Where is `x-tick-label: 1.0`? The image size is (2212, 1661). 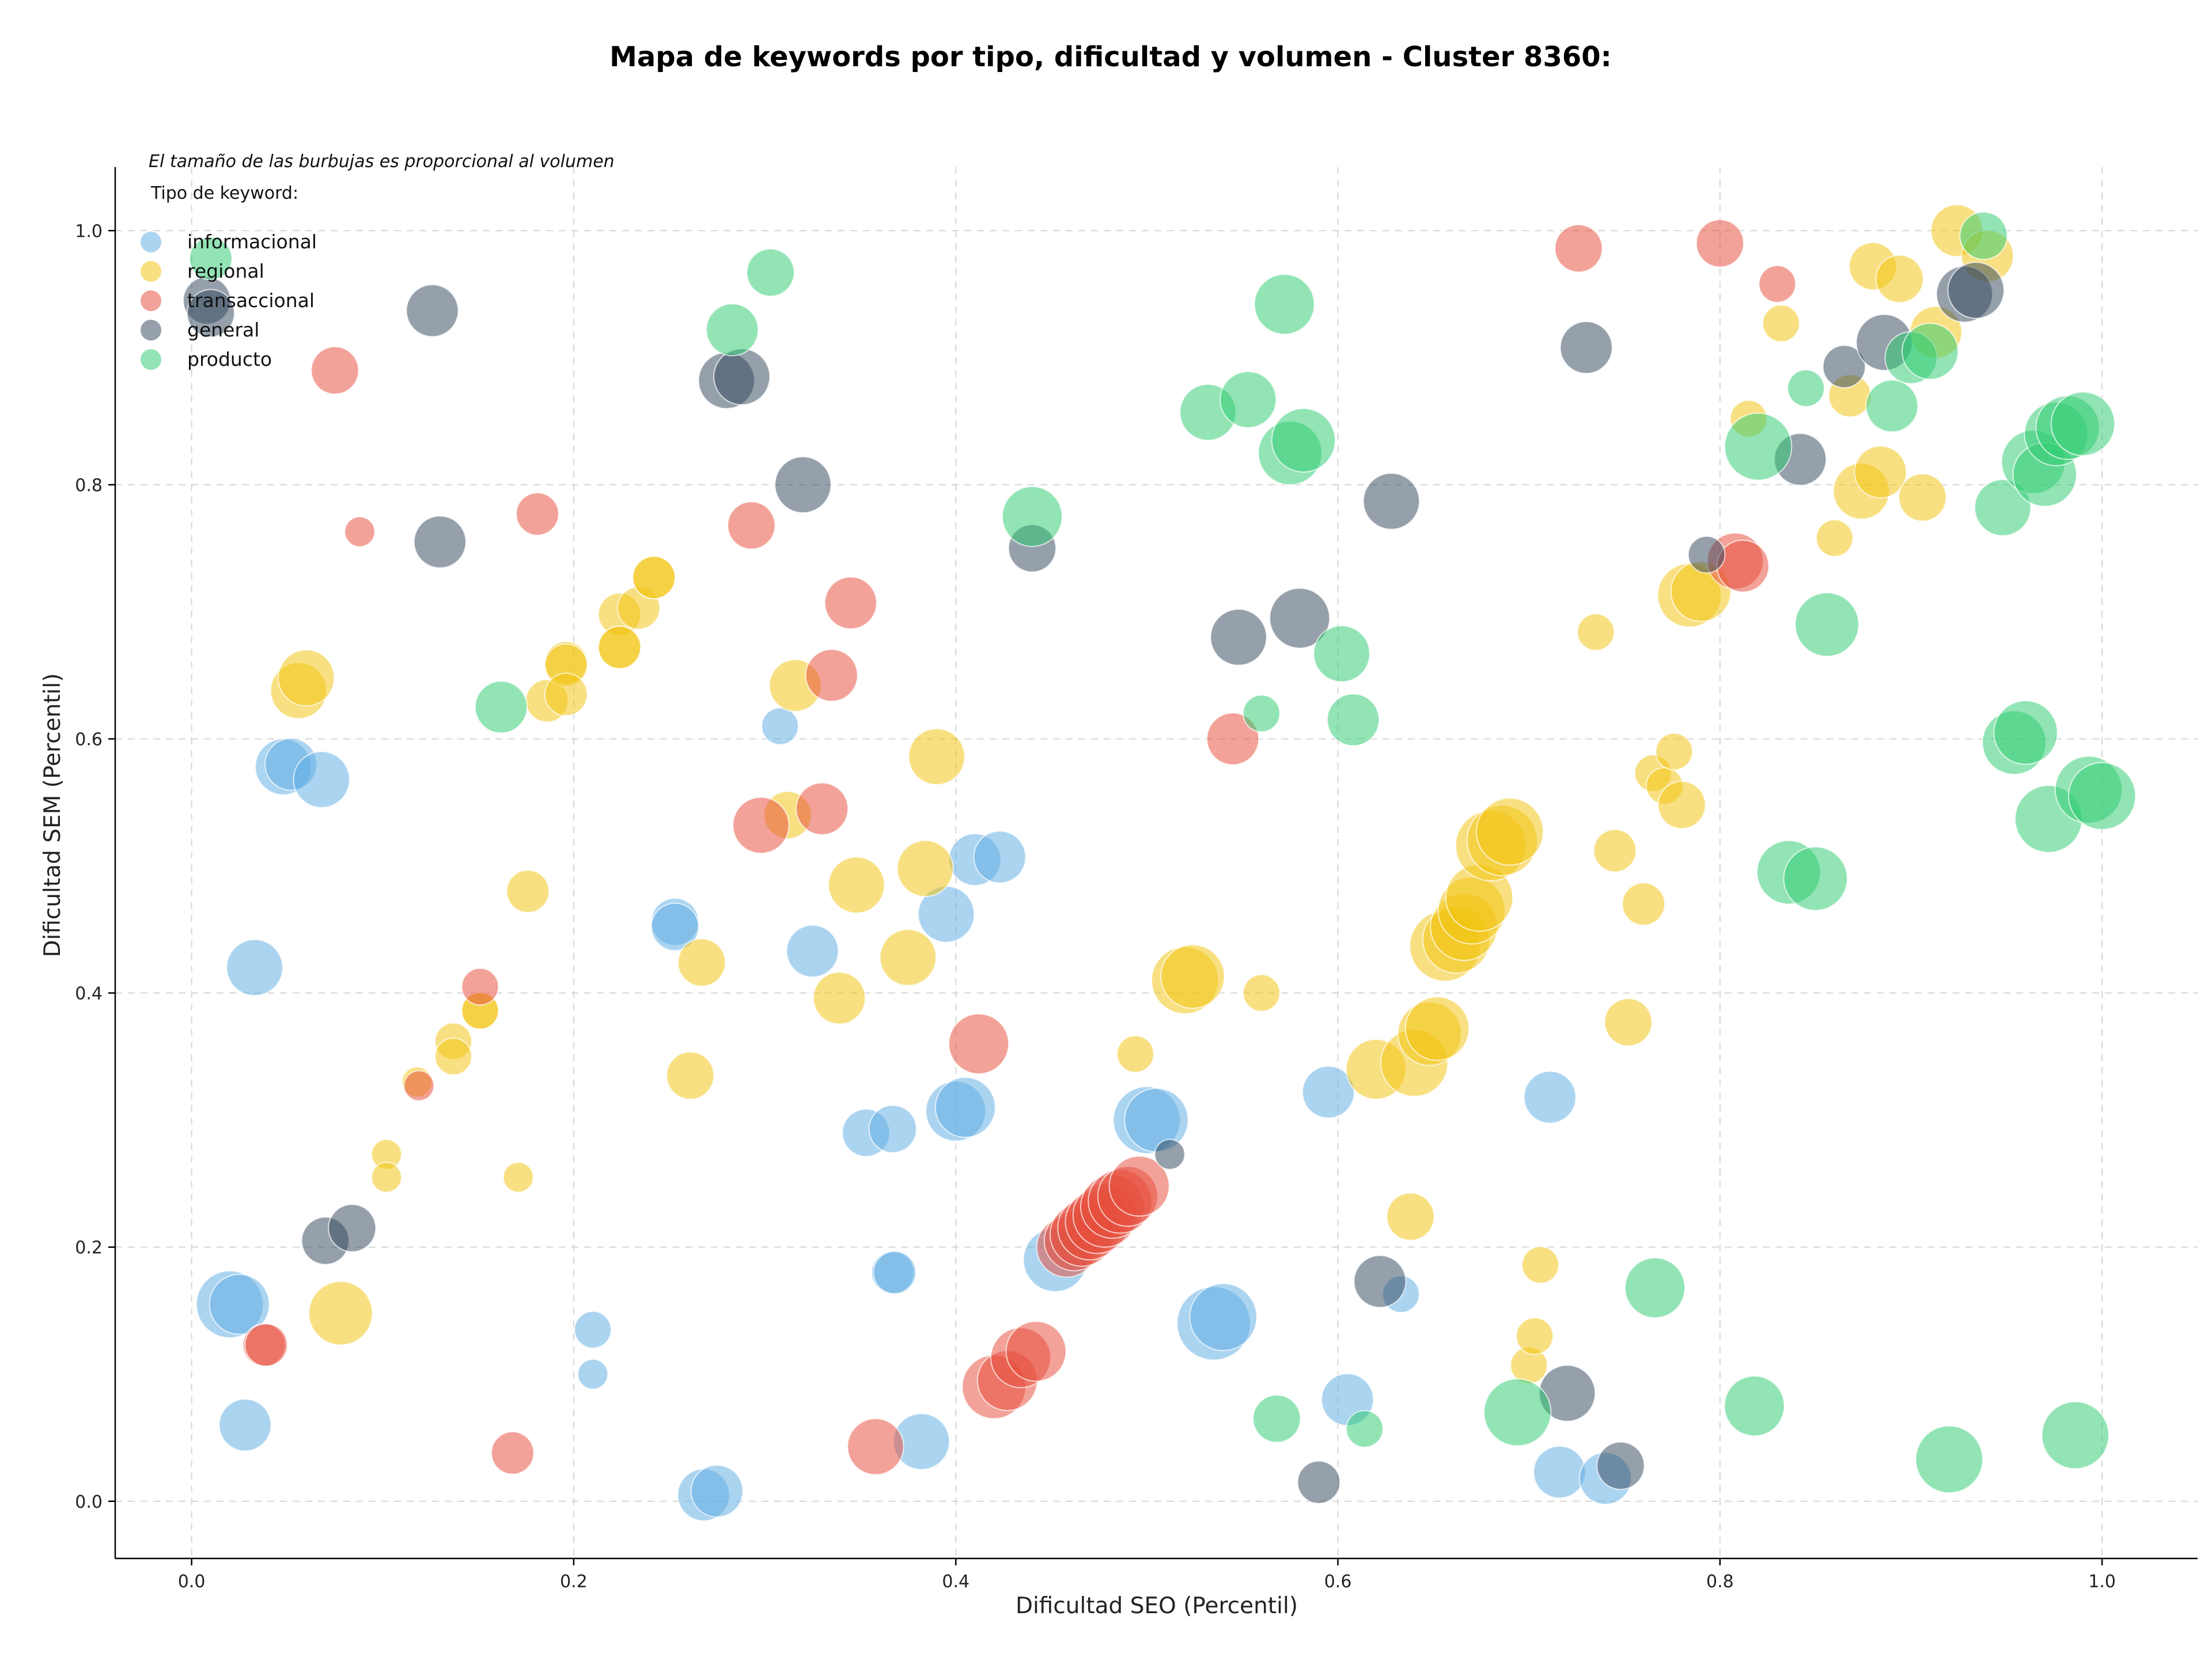
x-tick-label: 1.0 is located at coordinates (2102, 1582).